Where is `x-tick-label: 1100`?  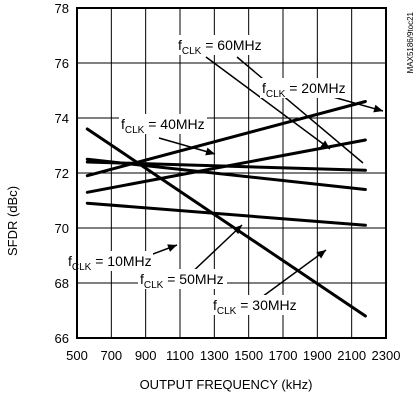 x-tick-label: 1100 is located at coordinates (180, 355).